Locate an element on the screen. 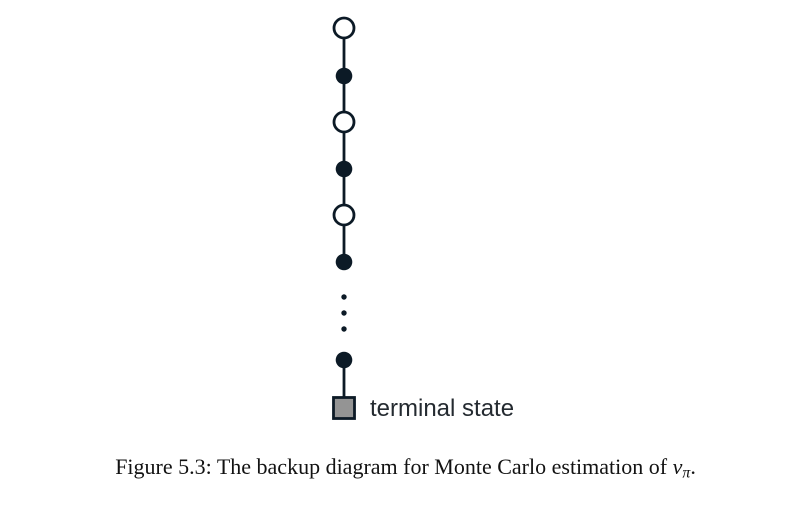 Image resolution: width=811 pixels, height=507 pixels. caption-value-subscript: π is located at coordinates (686, 473).